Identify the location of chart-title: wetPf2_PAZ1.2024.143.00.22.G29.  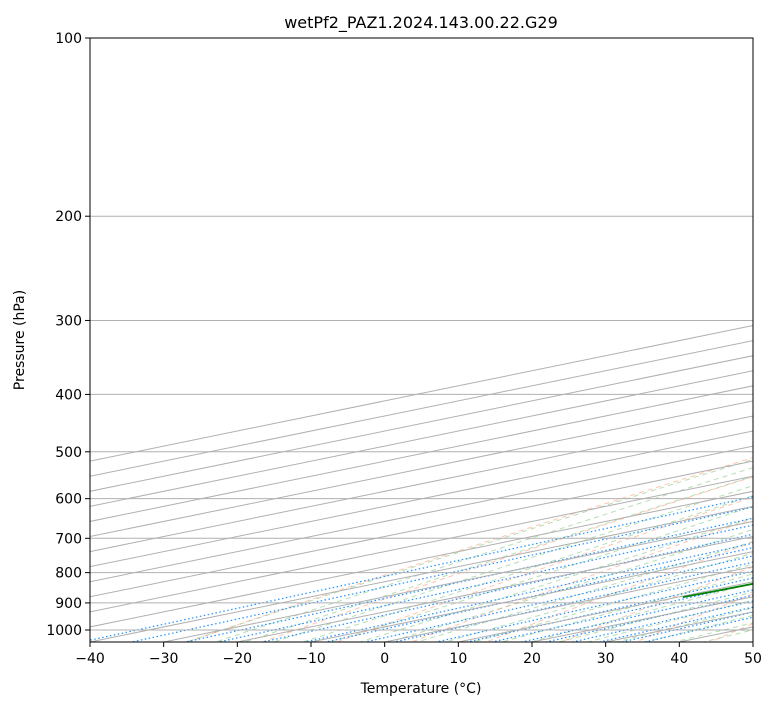
(421, 23).